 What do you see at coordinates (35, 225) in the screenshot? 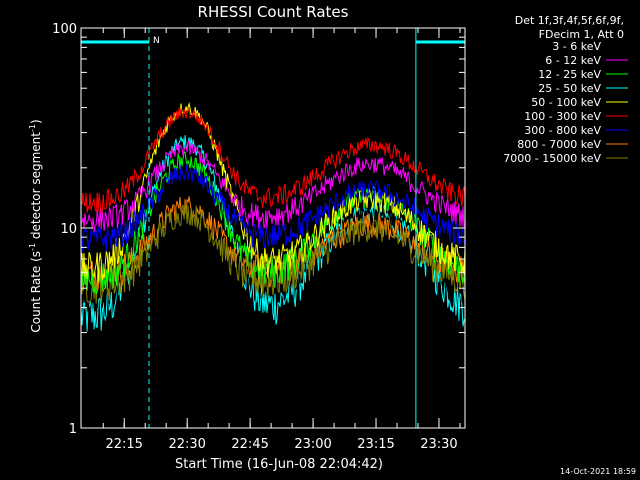
I see `y-axis-label: Count Rate (s-1 detector segment-1)` at bounding box center [35, 225].